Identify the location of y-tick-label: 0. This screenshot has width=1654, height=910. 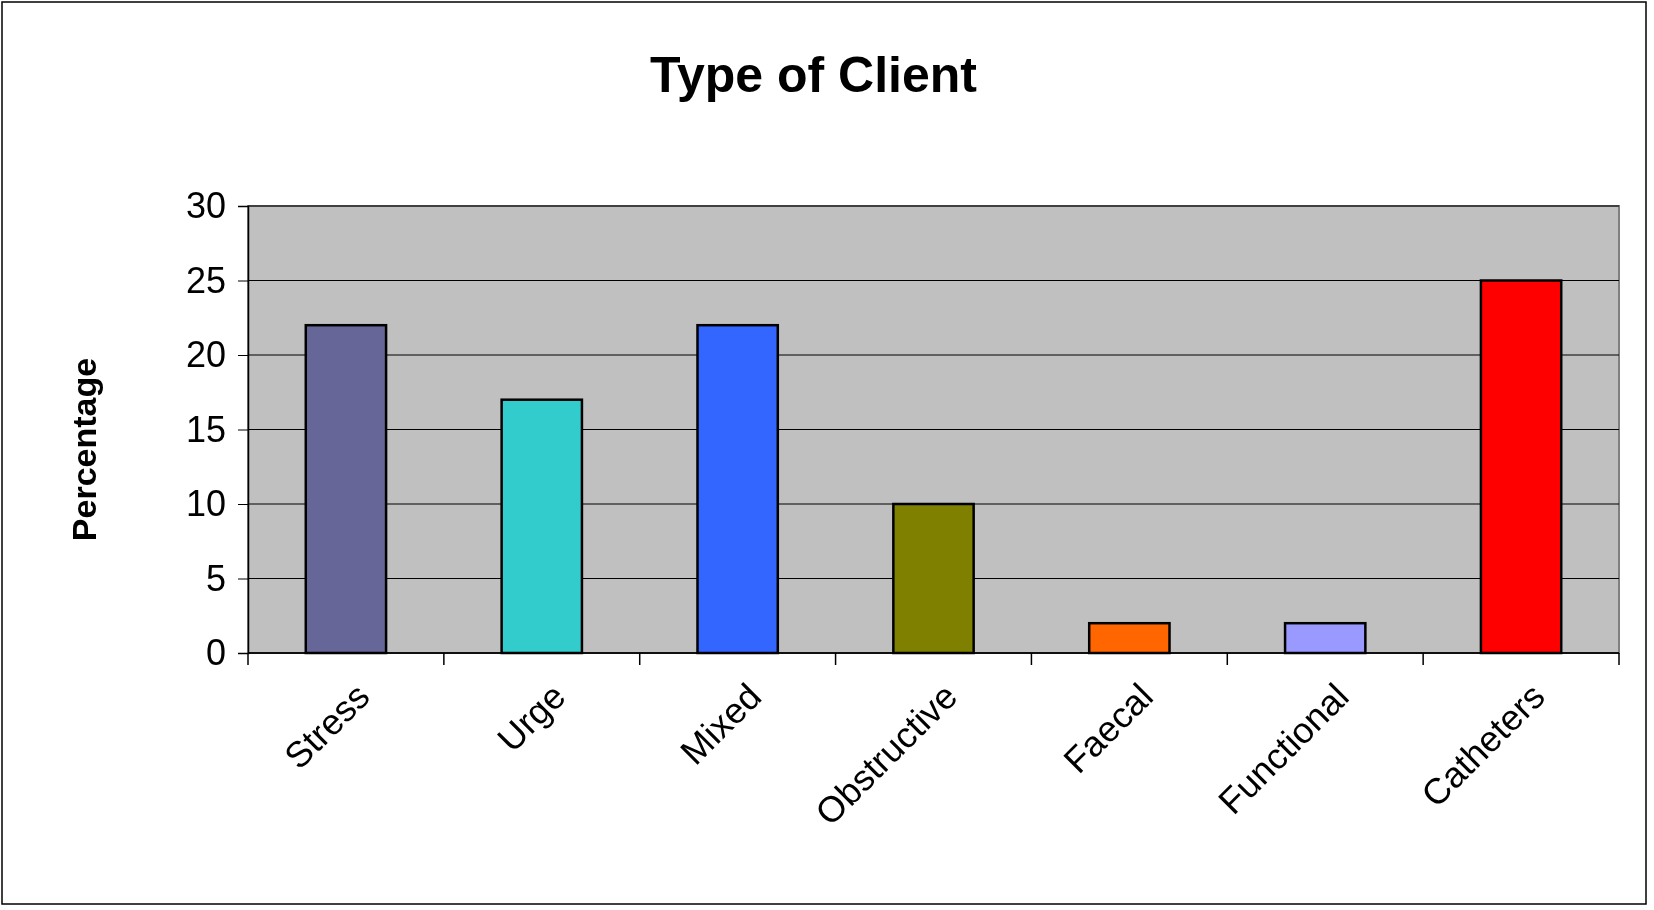
(215, 653).